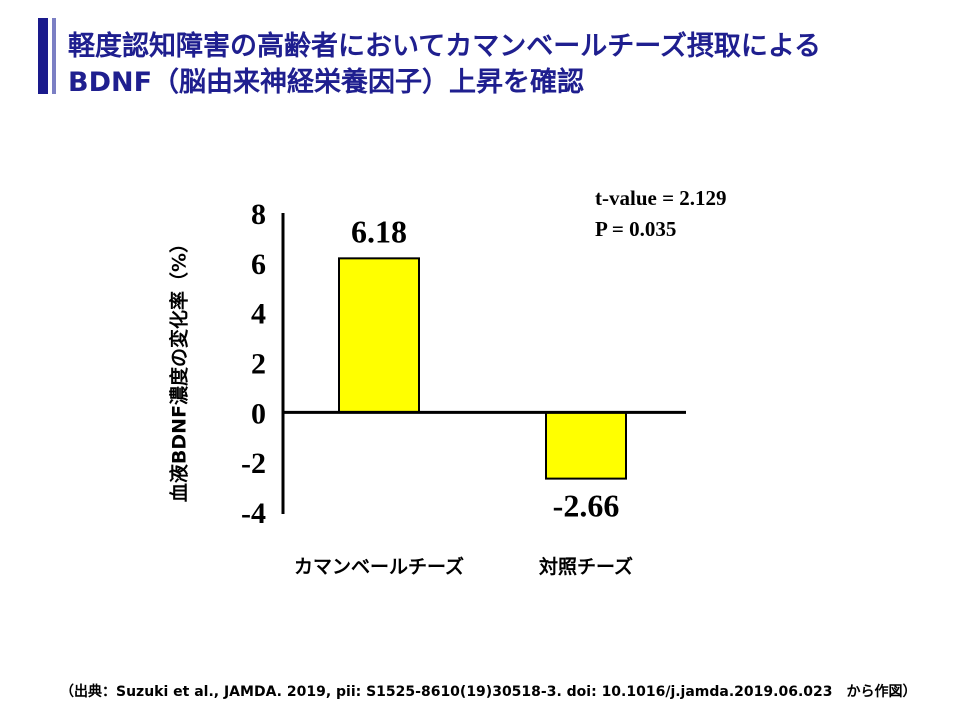 This screenshot has height=720, width=960. Describe the element at coordinates (258, 264) in the screenshot. I see `y-tick-label: 6` at that location.